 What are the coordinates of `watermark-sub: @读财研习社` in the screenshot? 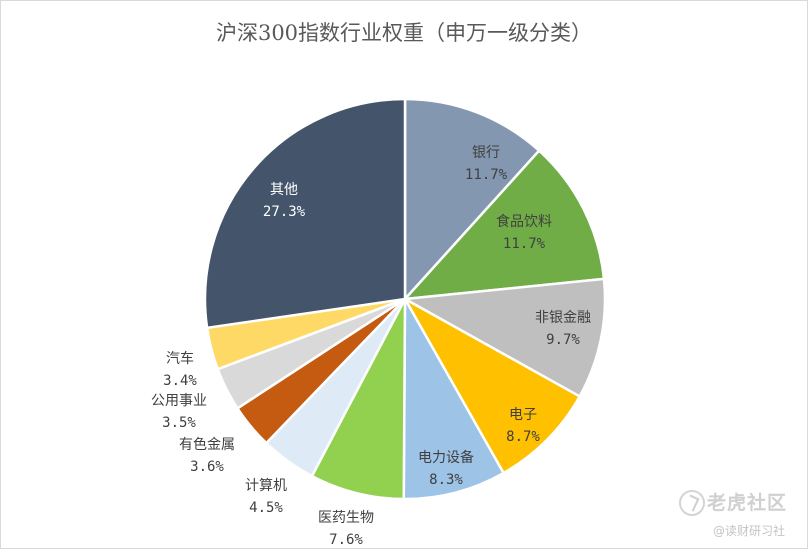 It's located at (749, 531).